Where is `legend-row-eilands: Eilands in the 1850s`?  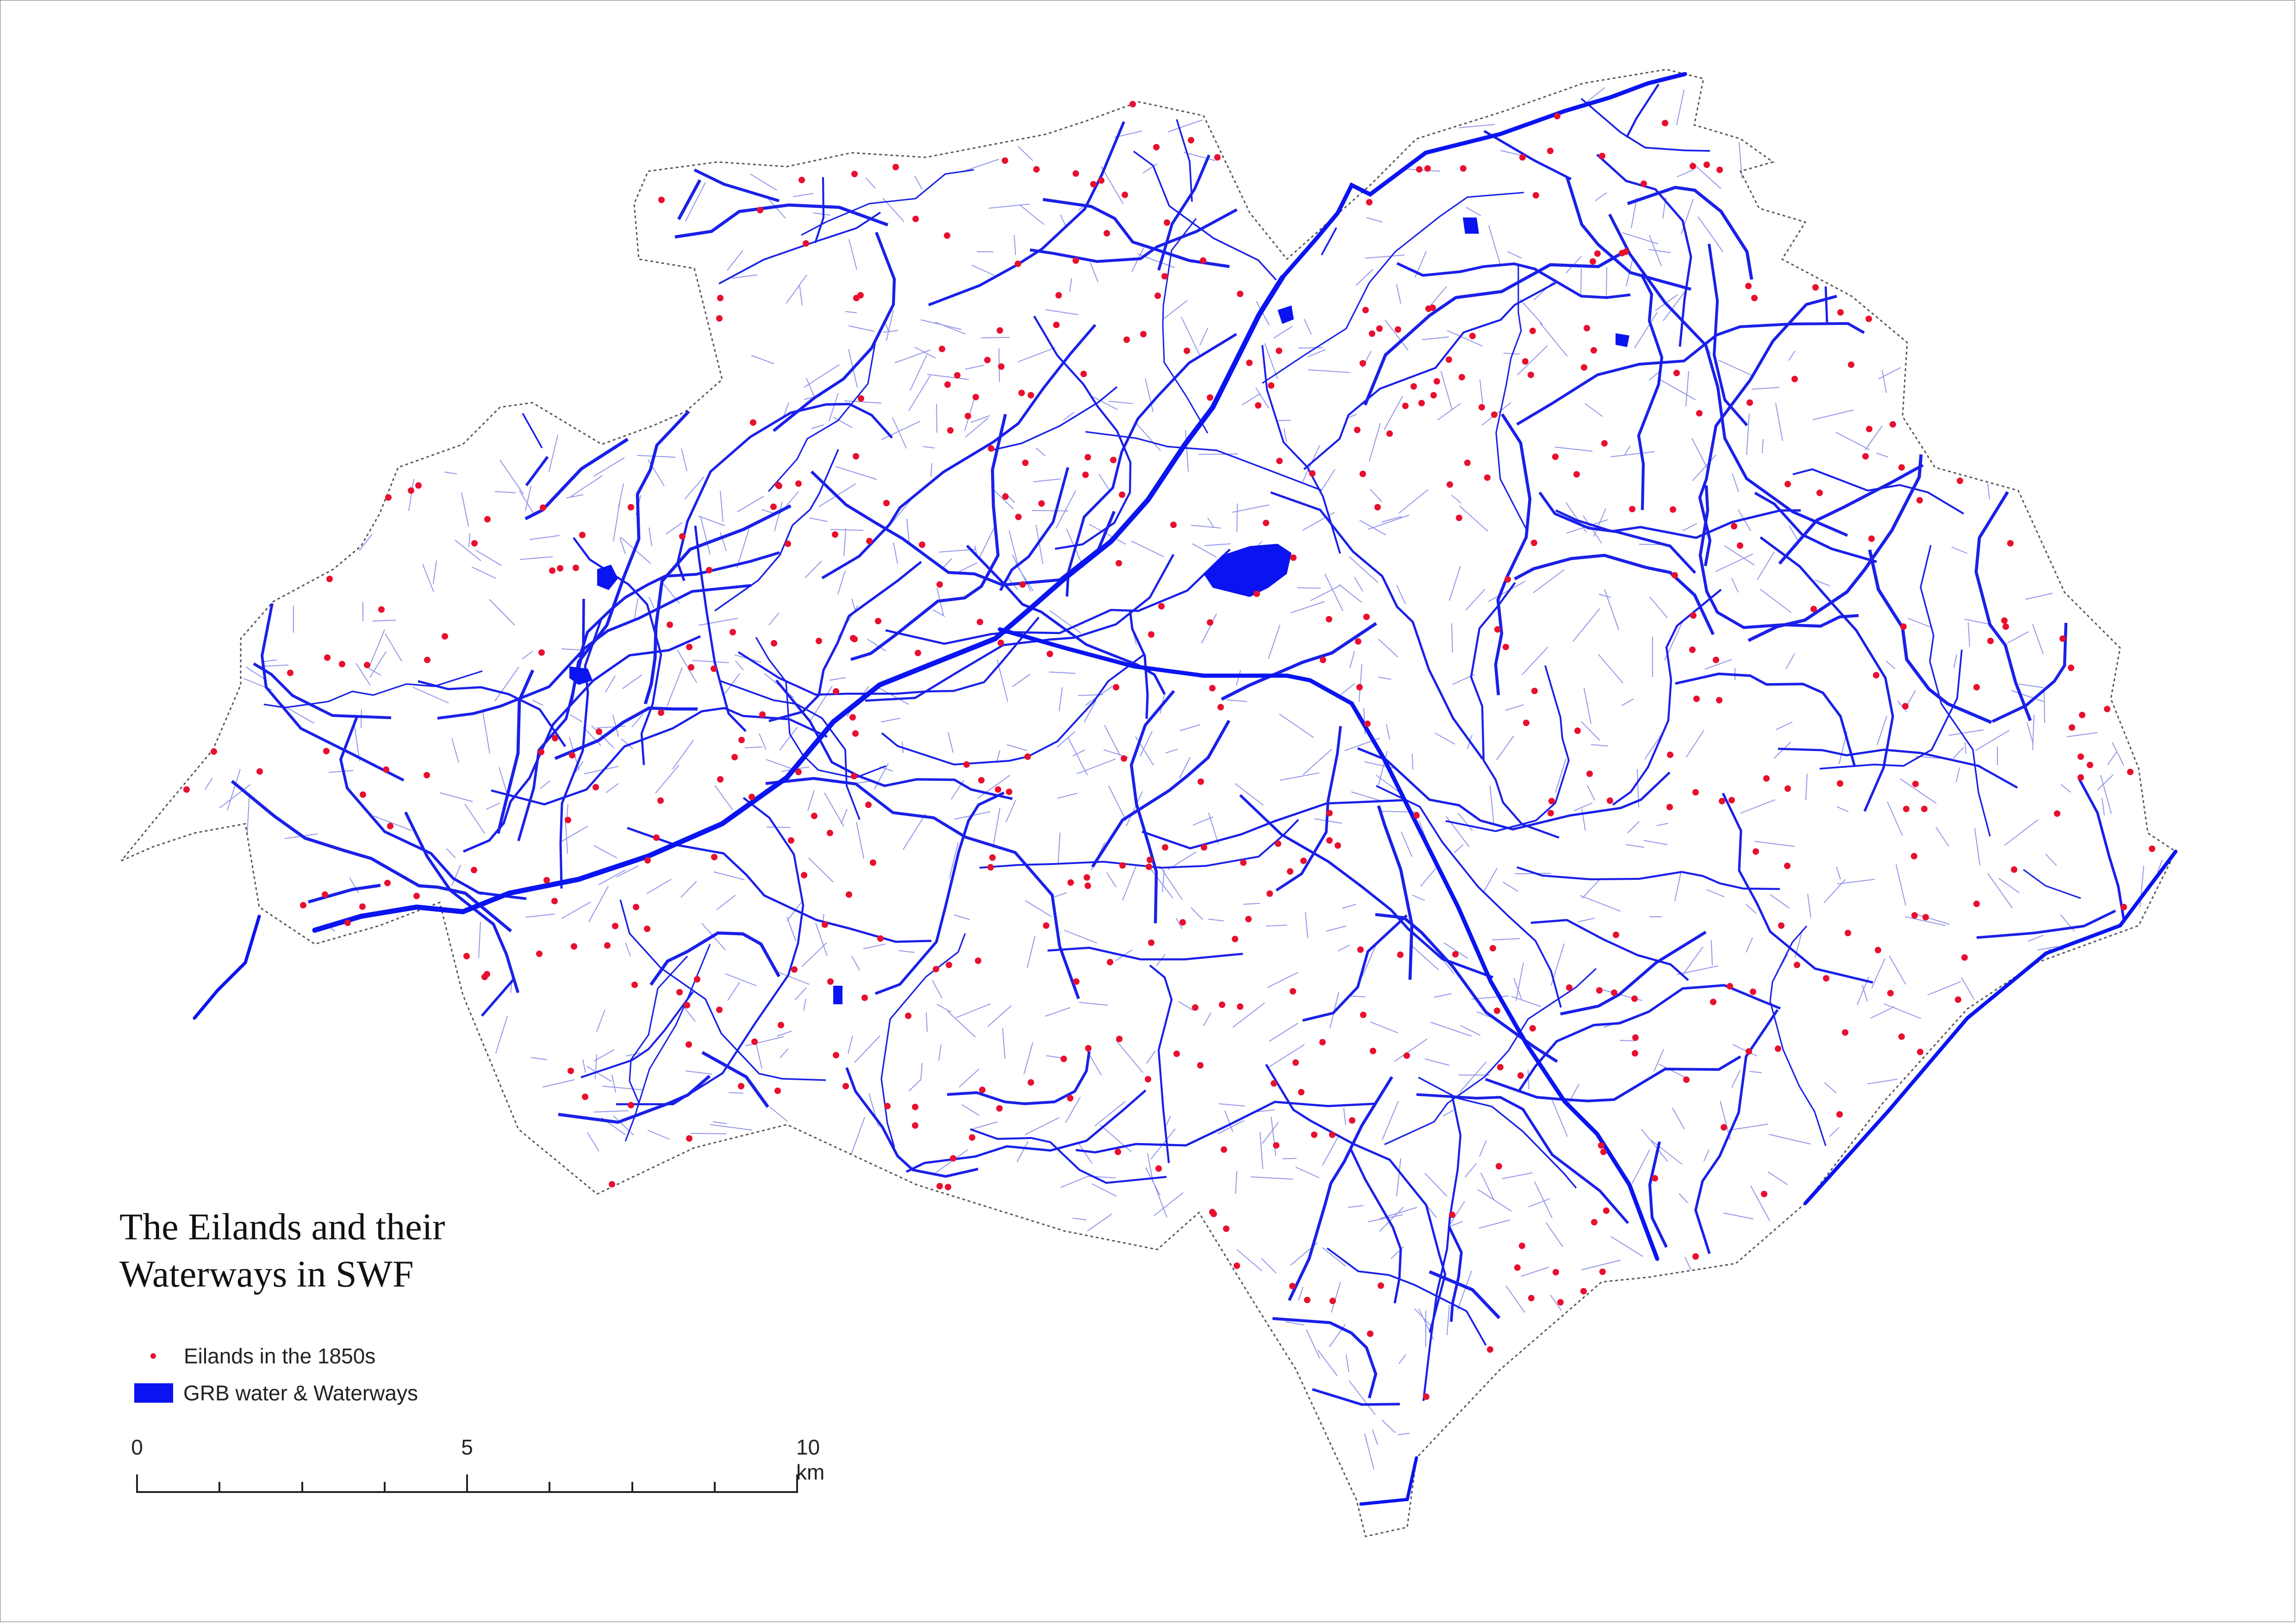
legend-row-eilands: Eilands in the 1850s is located at coordinates (276, 1355).